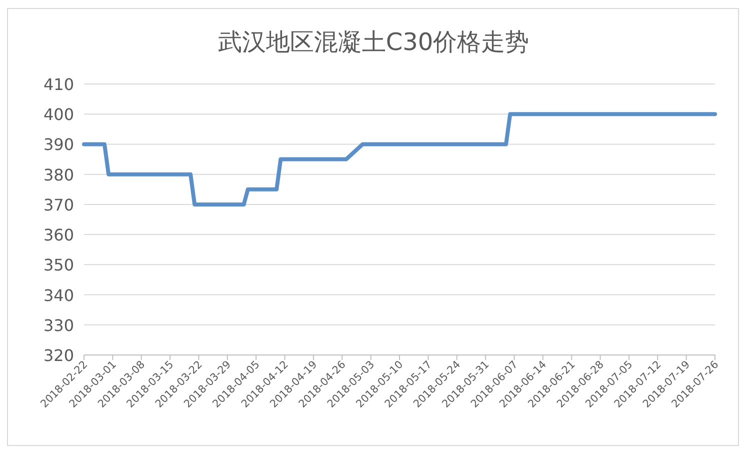 The height and width of the screenshot is (453, 747). What do you see at coordinates (58, 325) in the screenshot?
I see `y-tick-label: 330` at bounding box center [58, 325].